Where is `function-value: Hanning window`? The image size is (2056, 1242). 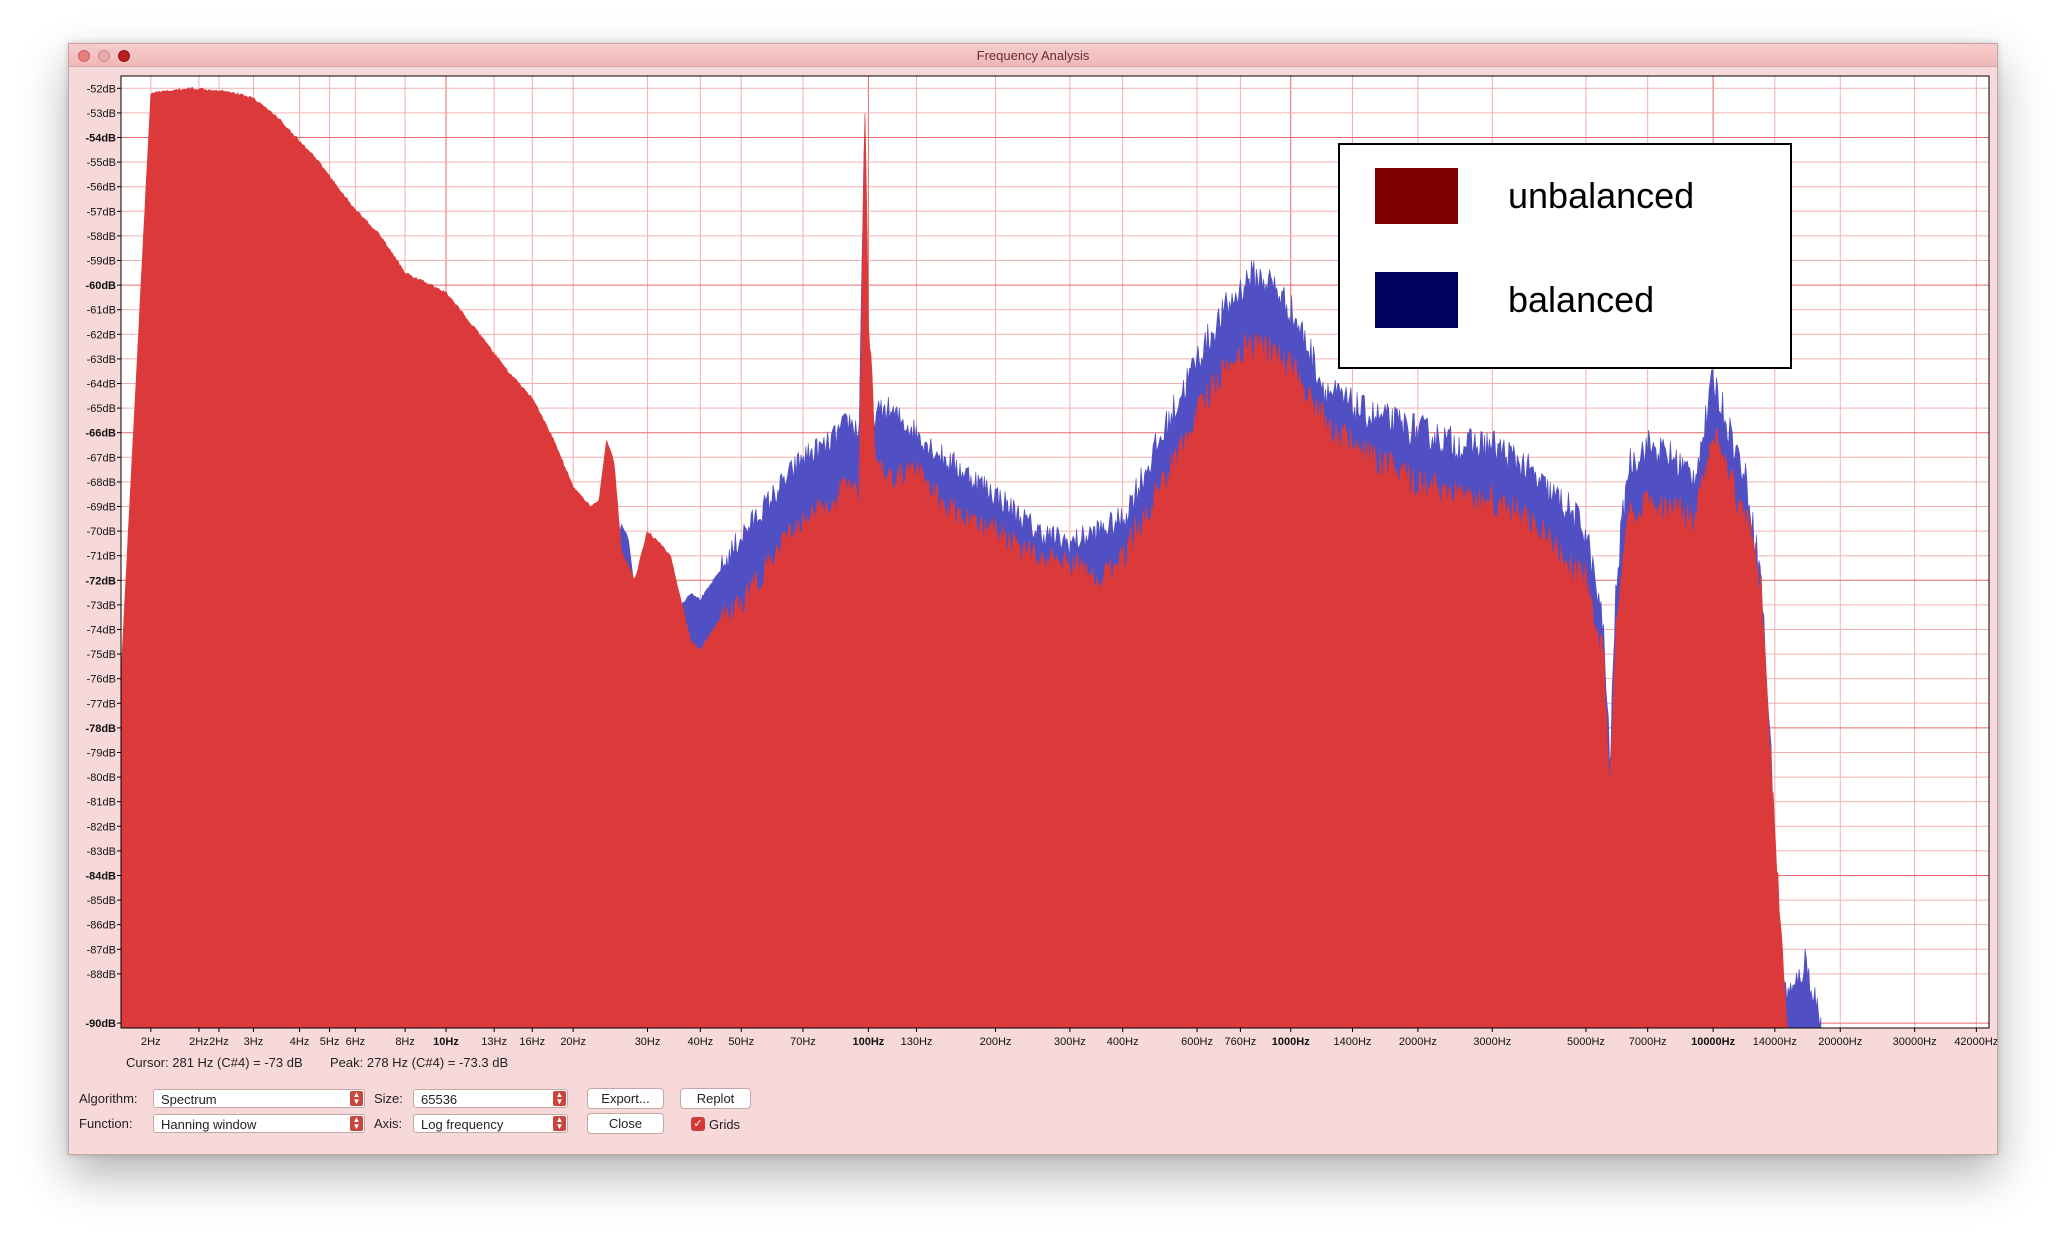 function-value: Hanning window is located at coordinates (209, 1124).